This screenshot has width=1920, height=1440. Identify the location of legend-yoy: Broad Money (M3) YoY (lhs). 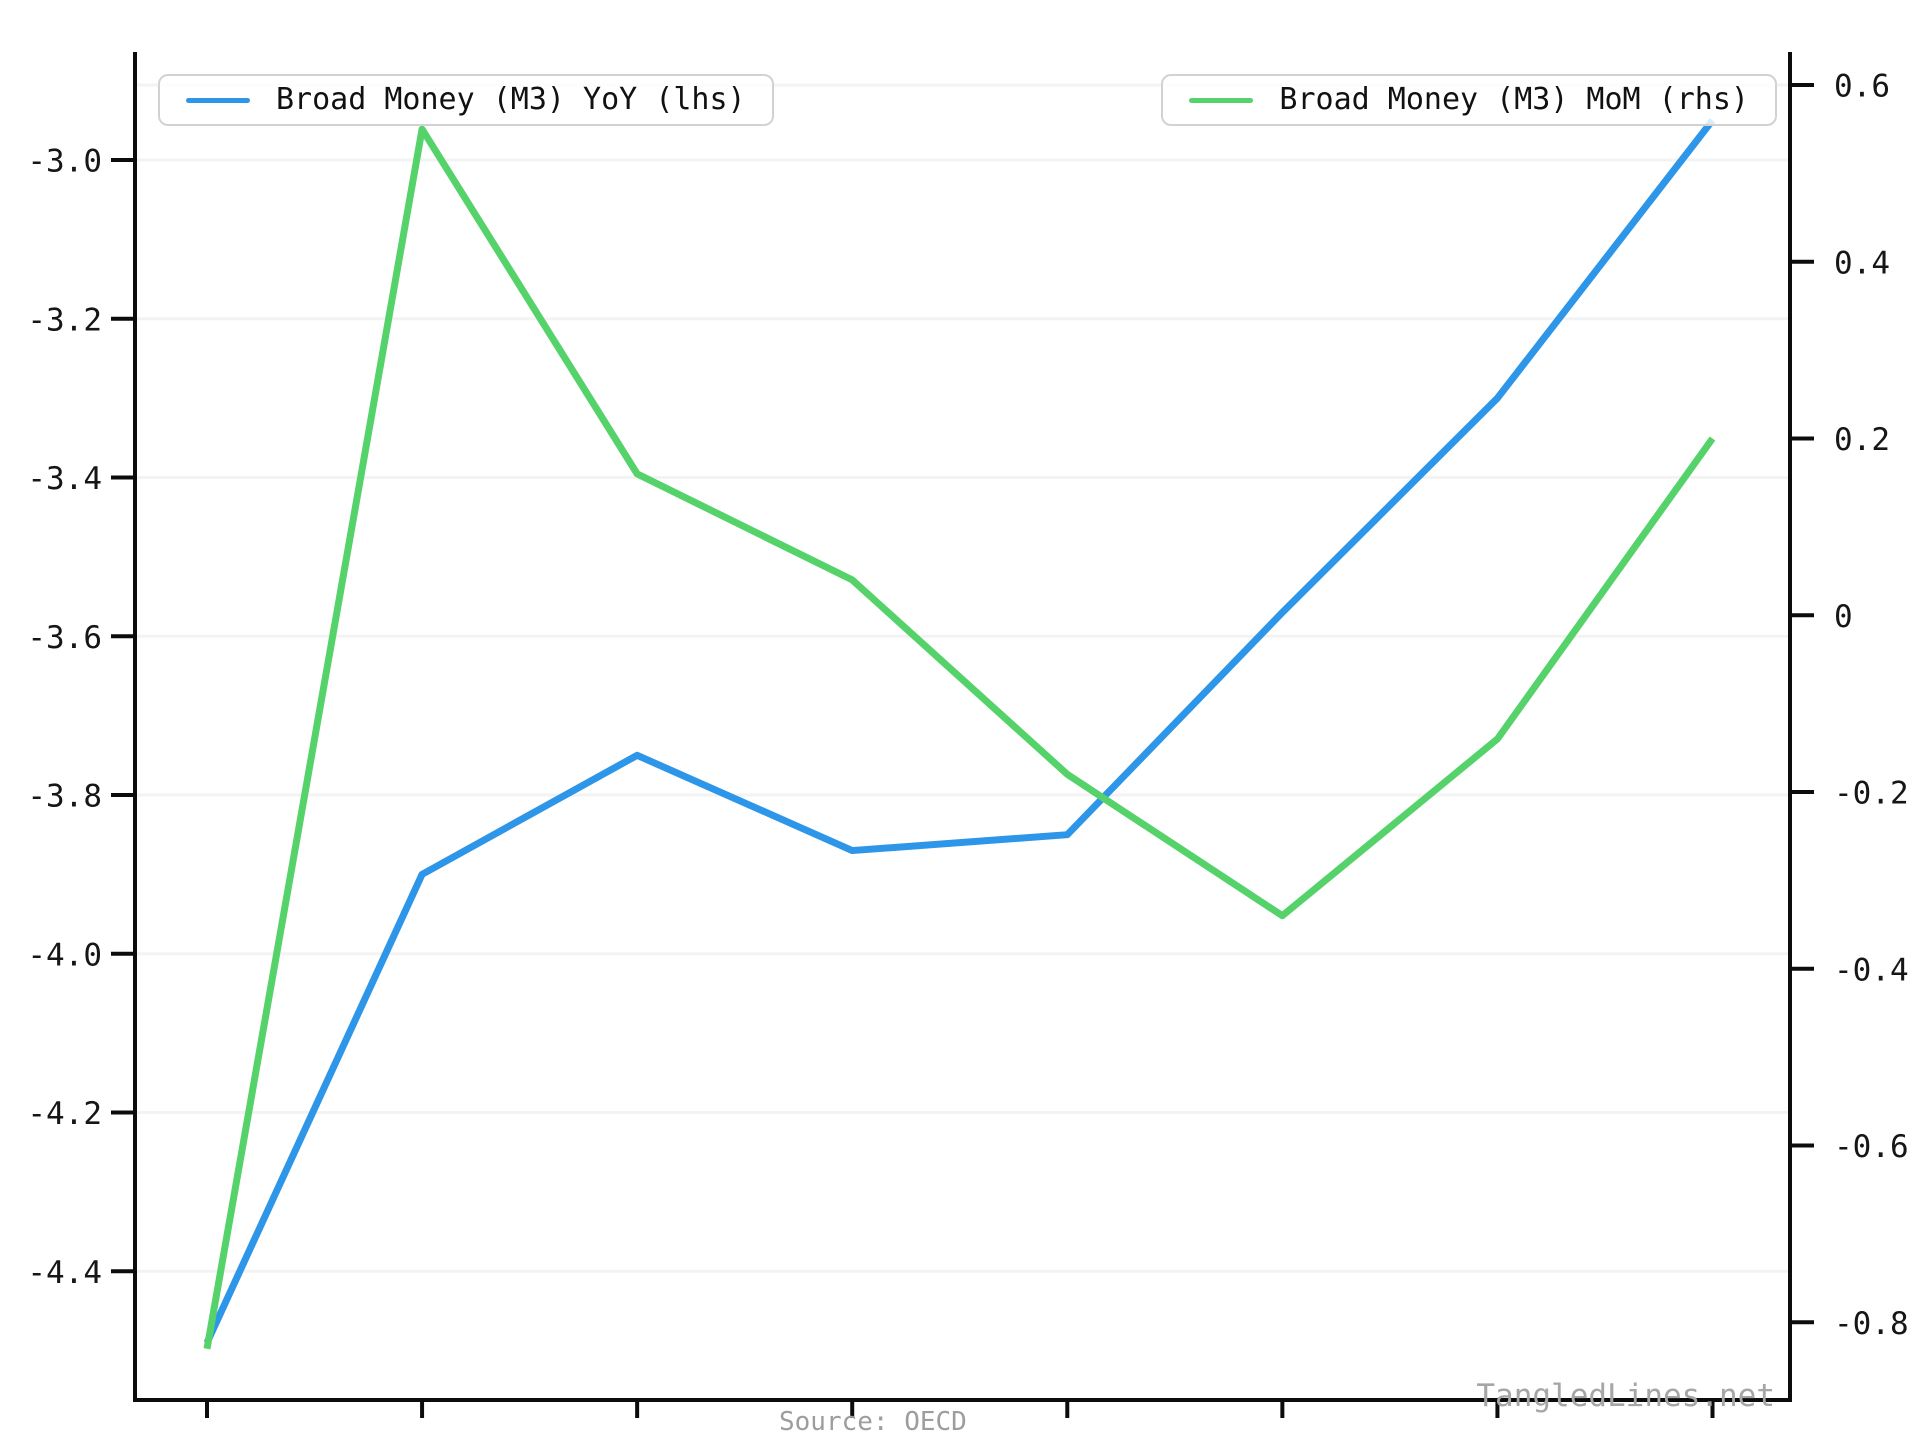
(466, 100).